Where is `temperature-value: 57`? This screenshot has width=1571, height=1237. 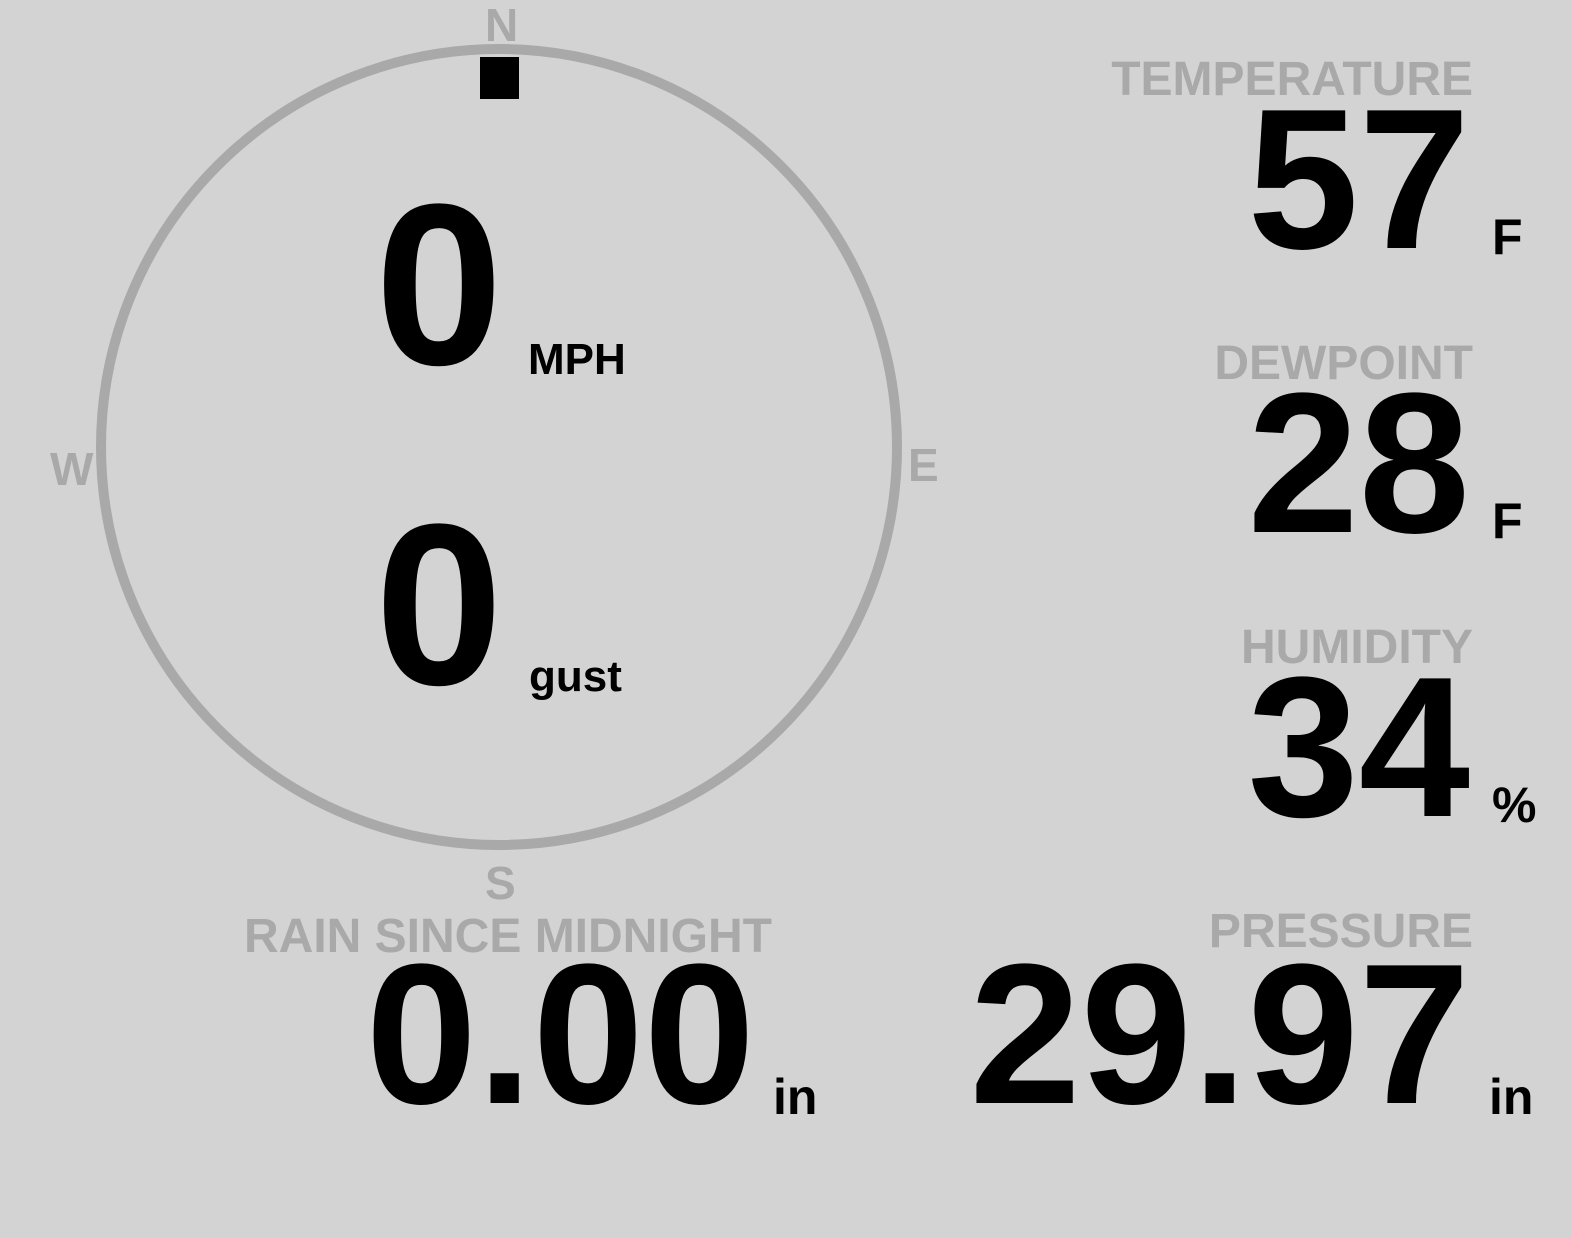
temperature-value: 57 is located at coordinates (1358, 179).